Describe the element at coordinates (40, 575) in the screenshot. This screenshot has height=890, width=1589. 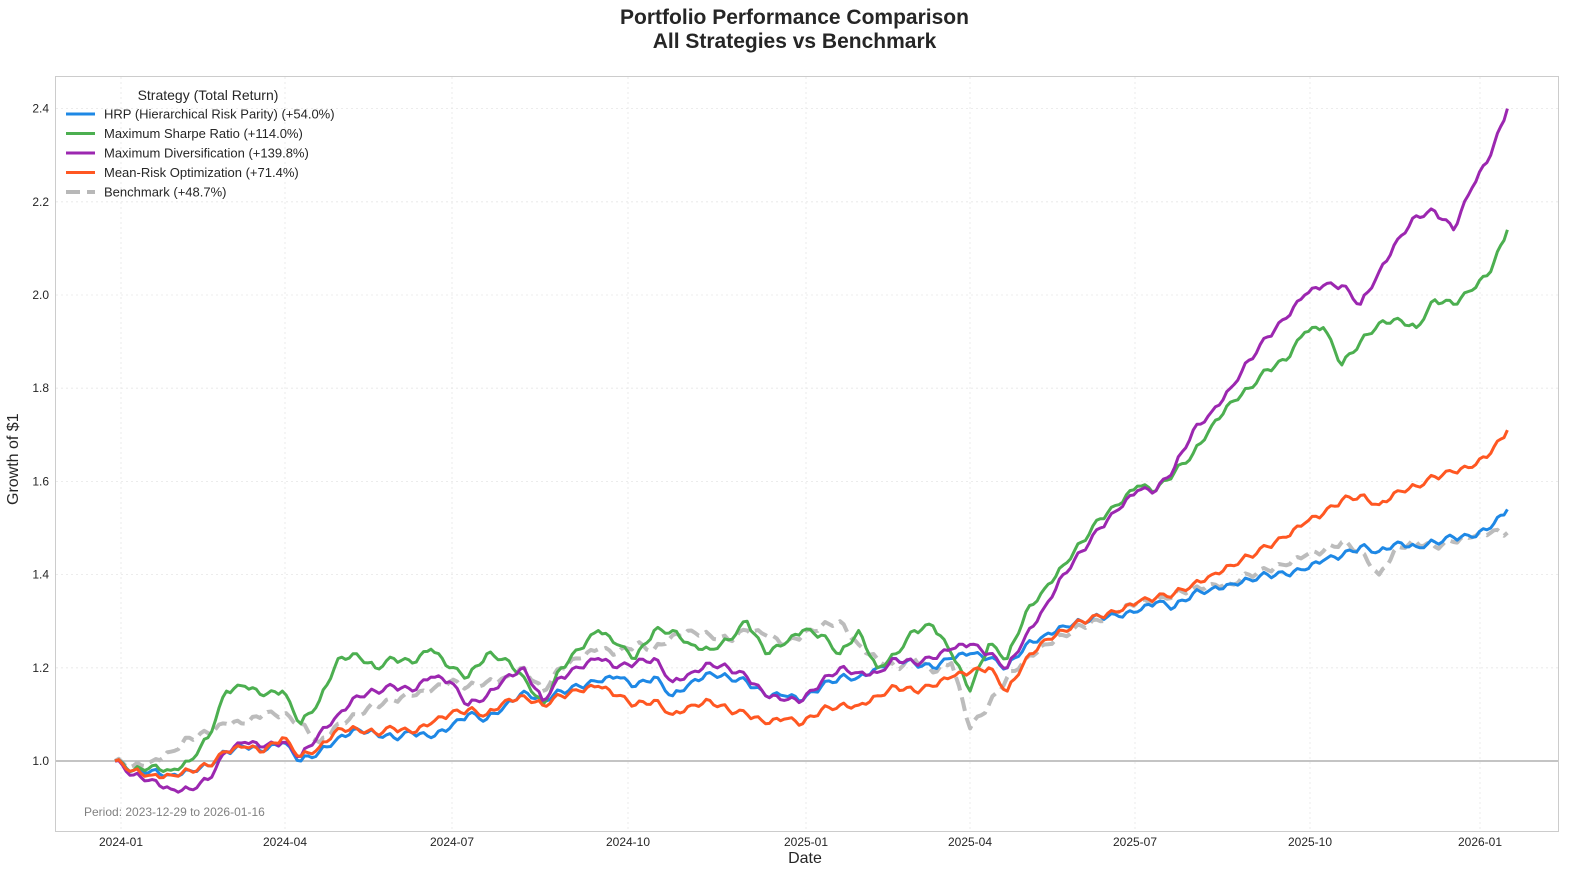
I see `y-tick-label: 1.4` at that location.